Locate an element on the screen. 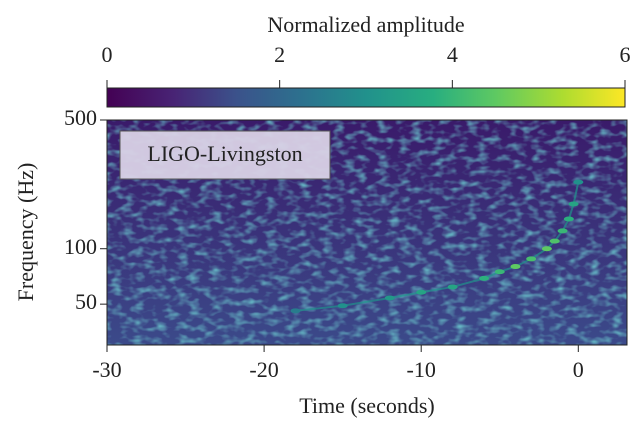  y-tick-label: 100 is located at coordinates (80, 246).